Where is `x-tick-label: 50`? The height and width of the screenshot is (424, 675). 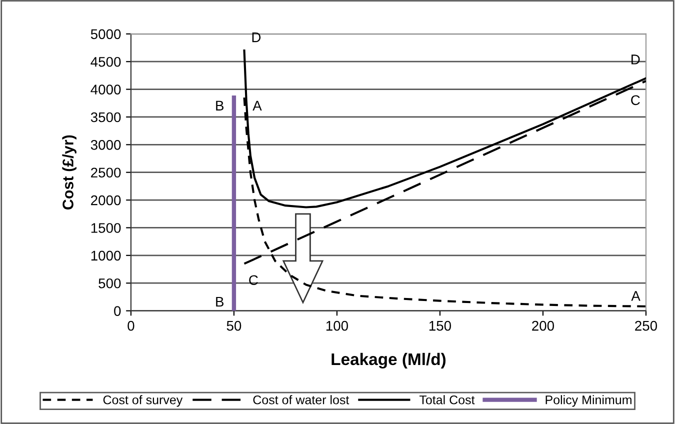 x-tick-label: 50 is located at coordinates (234, 325).